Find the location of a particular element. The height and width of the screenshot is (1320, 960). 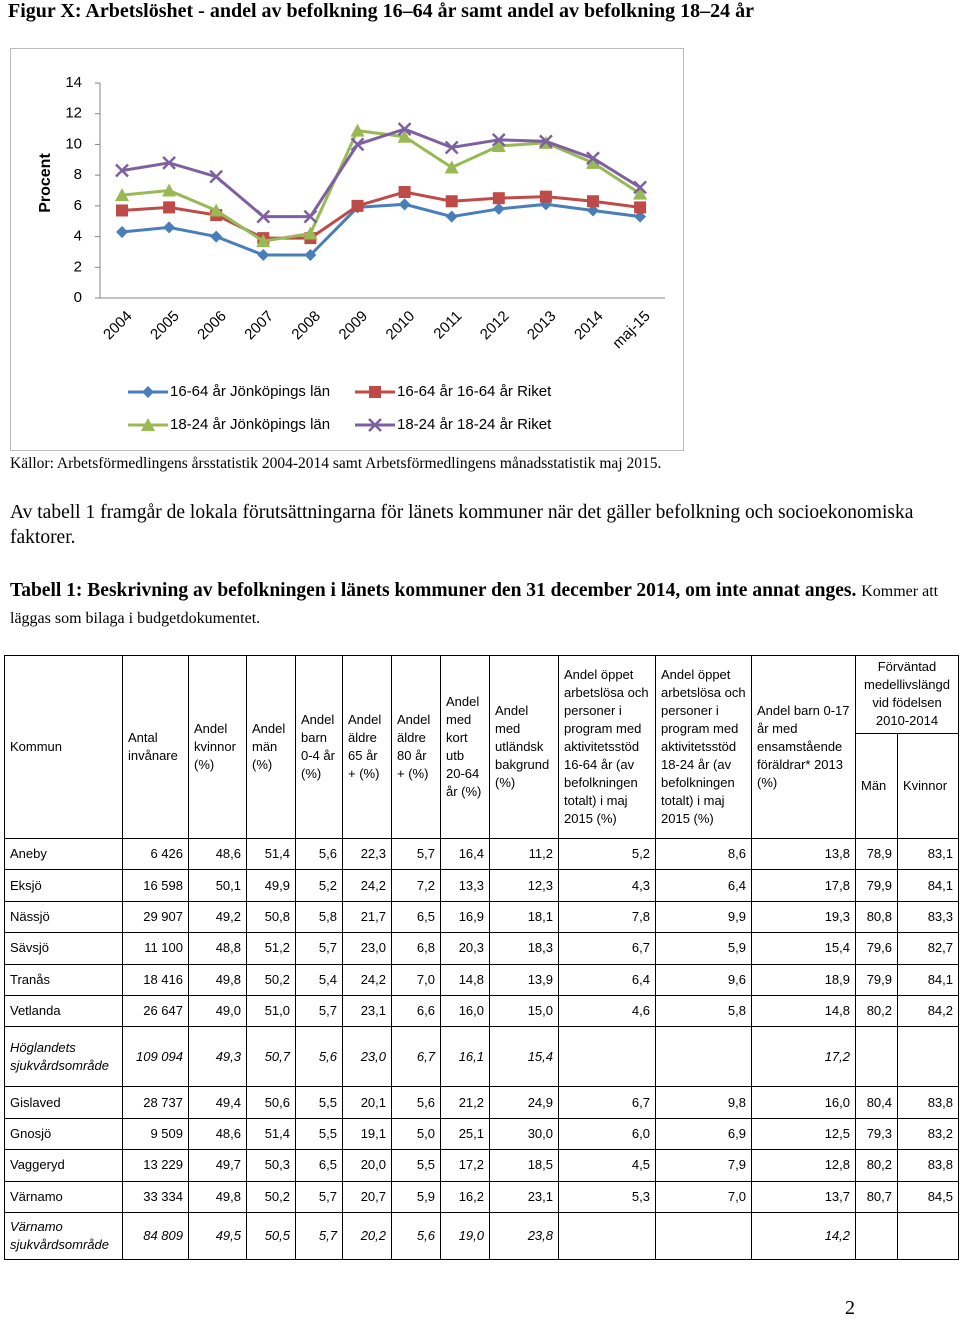

table-cell: 8,6 is located at coordinates (703, 854).